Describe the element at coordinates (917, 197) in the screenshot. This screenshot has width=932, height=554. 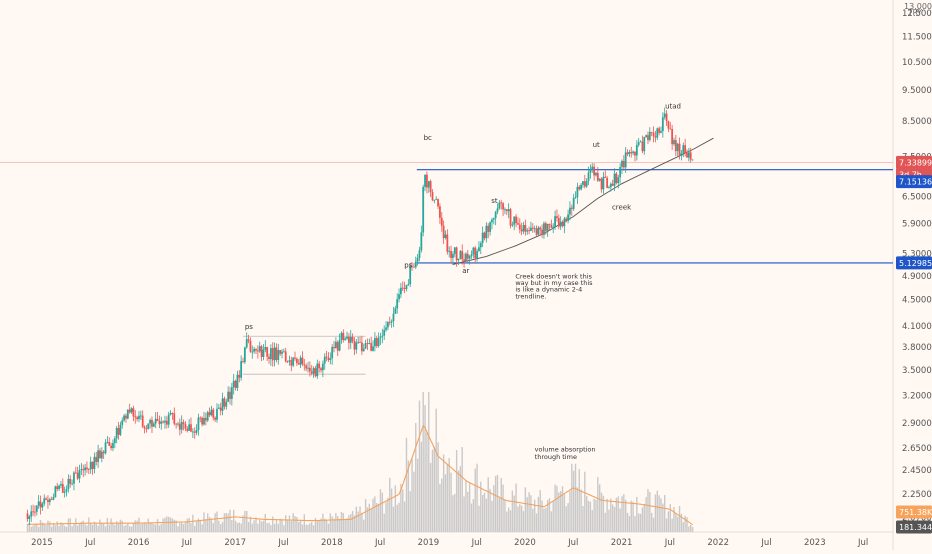
I see `y-tick-label-6: 6.50000` at that location.